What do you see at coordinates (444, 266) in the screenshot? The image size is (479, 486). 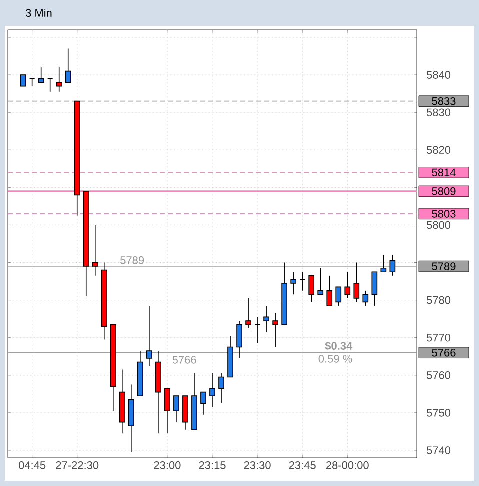 I see `ref-line-label: 5789` at bounding box center [444, 266].